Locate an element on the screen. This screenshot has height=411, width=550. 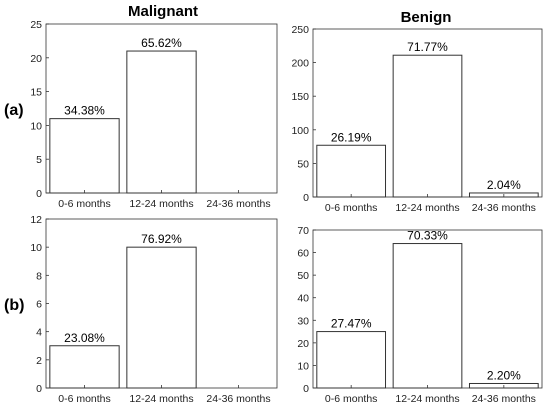
column-title-benign: Benign is located at coordinates (426, 17).